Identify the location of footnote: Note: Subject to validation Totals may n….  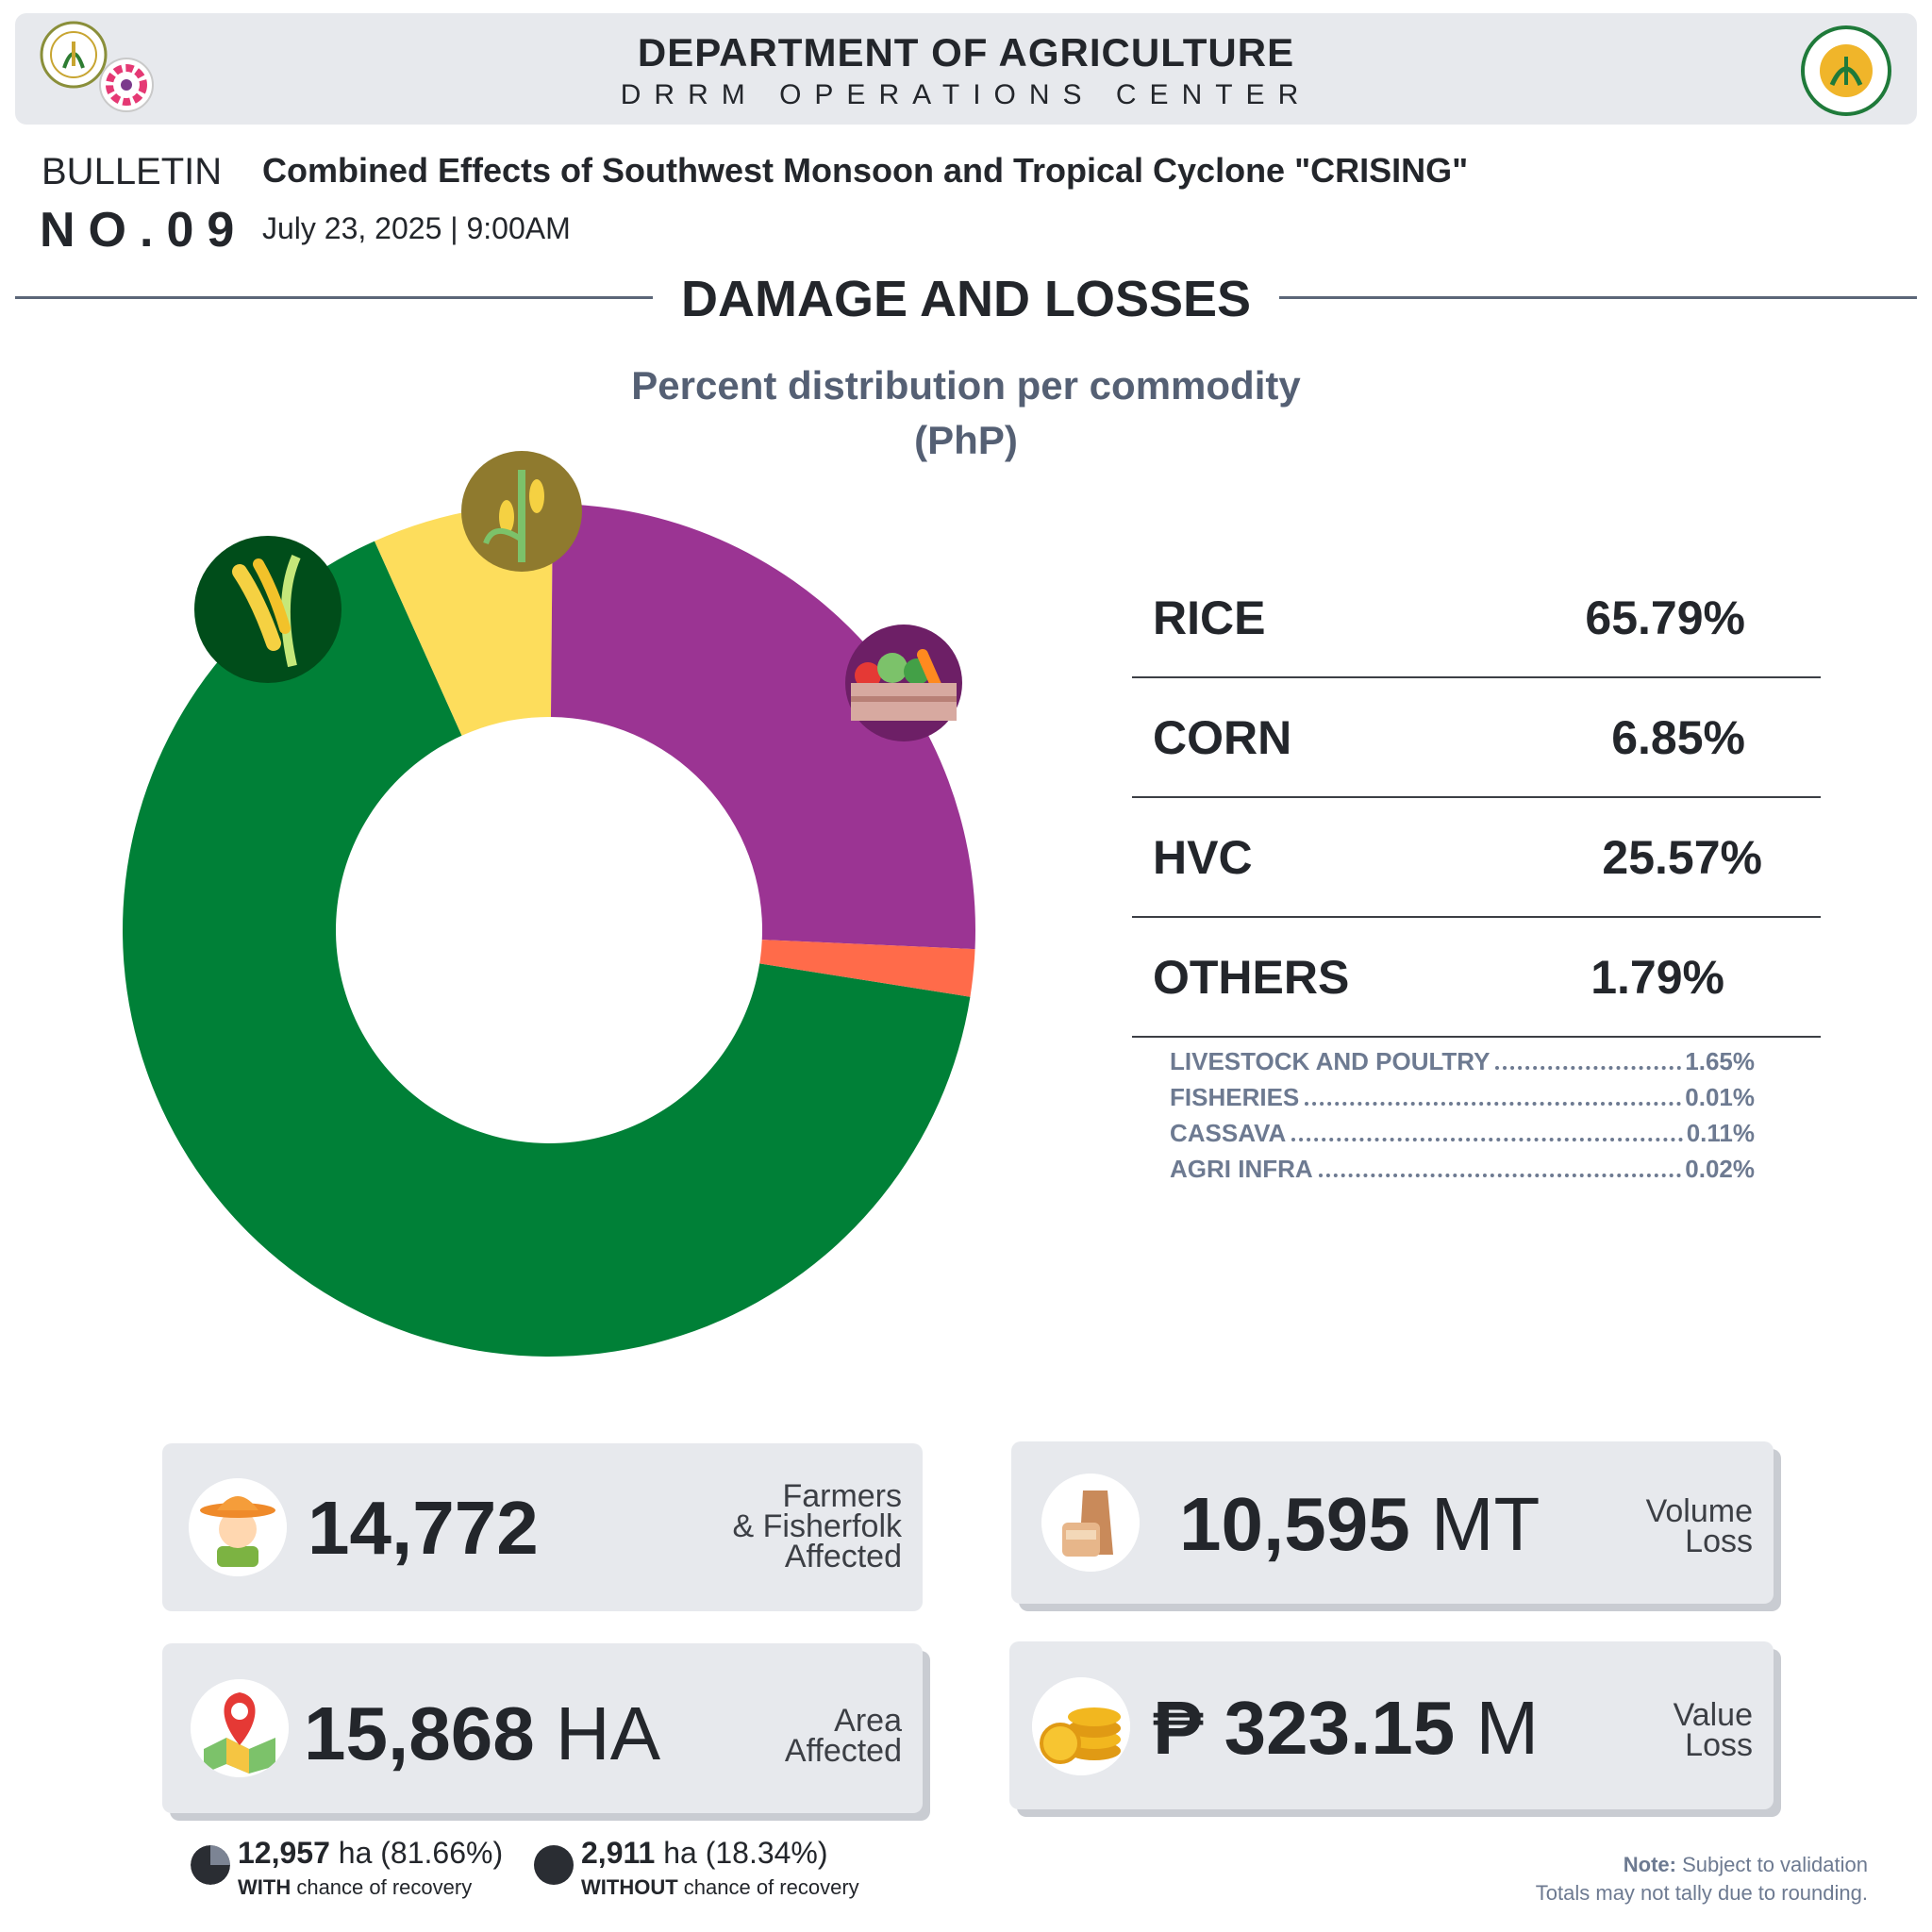
(1702, 1879).